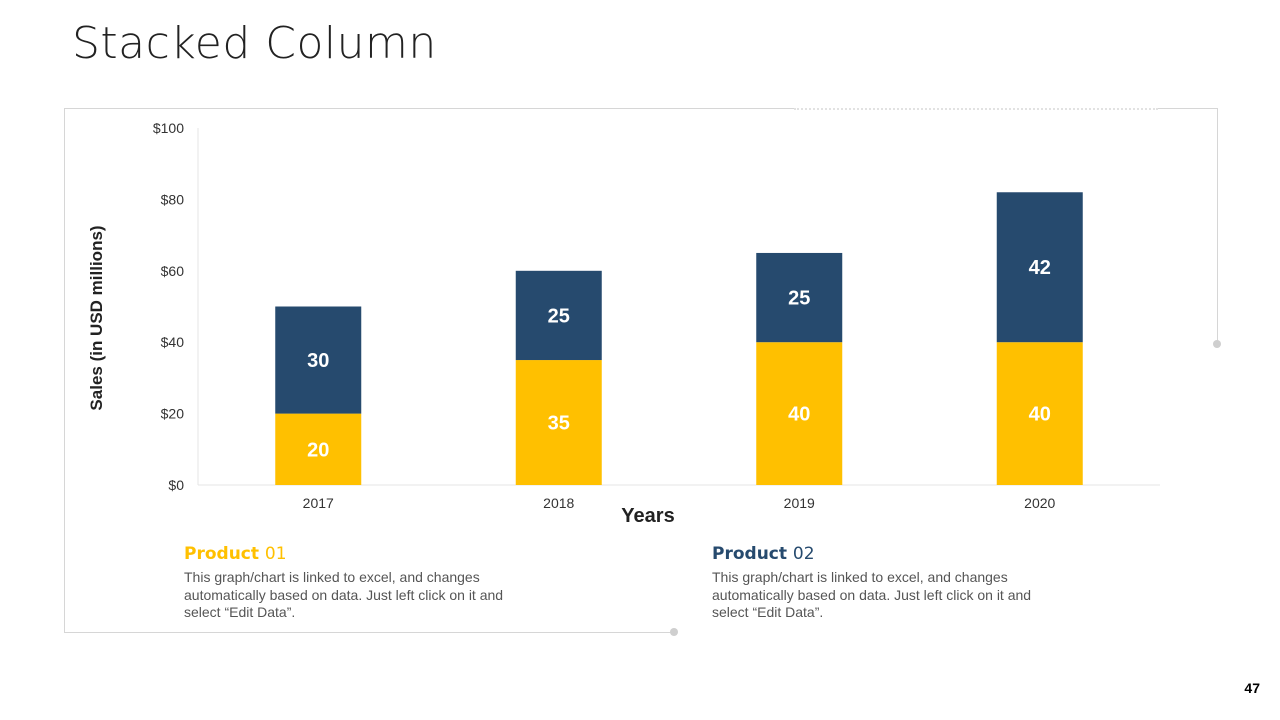 The width and height of the screenshot is (1280, 720). I want to click on data-label: 35, so click(559, 424).